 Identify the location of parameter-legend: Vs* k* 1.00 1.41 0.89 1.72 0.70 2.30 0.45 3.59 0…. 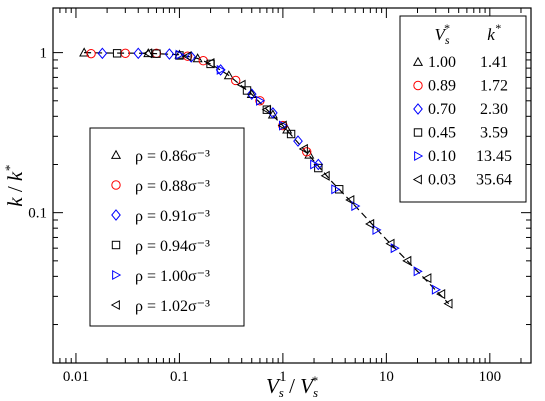
(463, 109).